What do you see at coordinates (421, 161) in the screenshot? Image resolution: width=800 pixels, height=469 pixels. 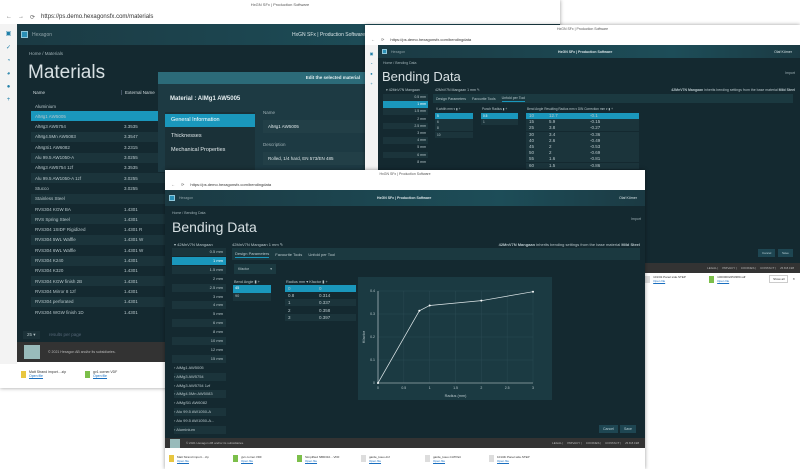 I see `thickness-item: 8 mm` at bounding box center [421, 161].